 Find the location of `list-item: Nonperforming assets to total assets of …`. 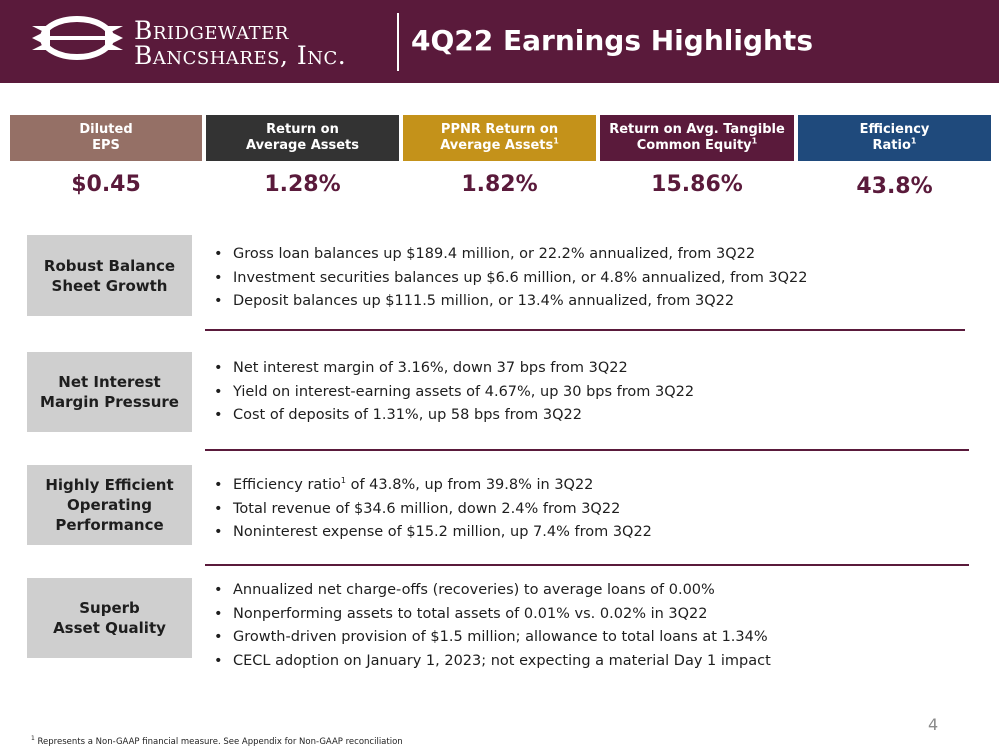

list-item: Nonperforming assets to total assets of … is located at coordinates (492, 615).